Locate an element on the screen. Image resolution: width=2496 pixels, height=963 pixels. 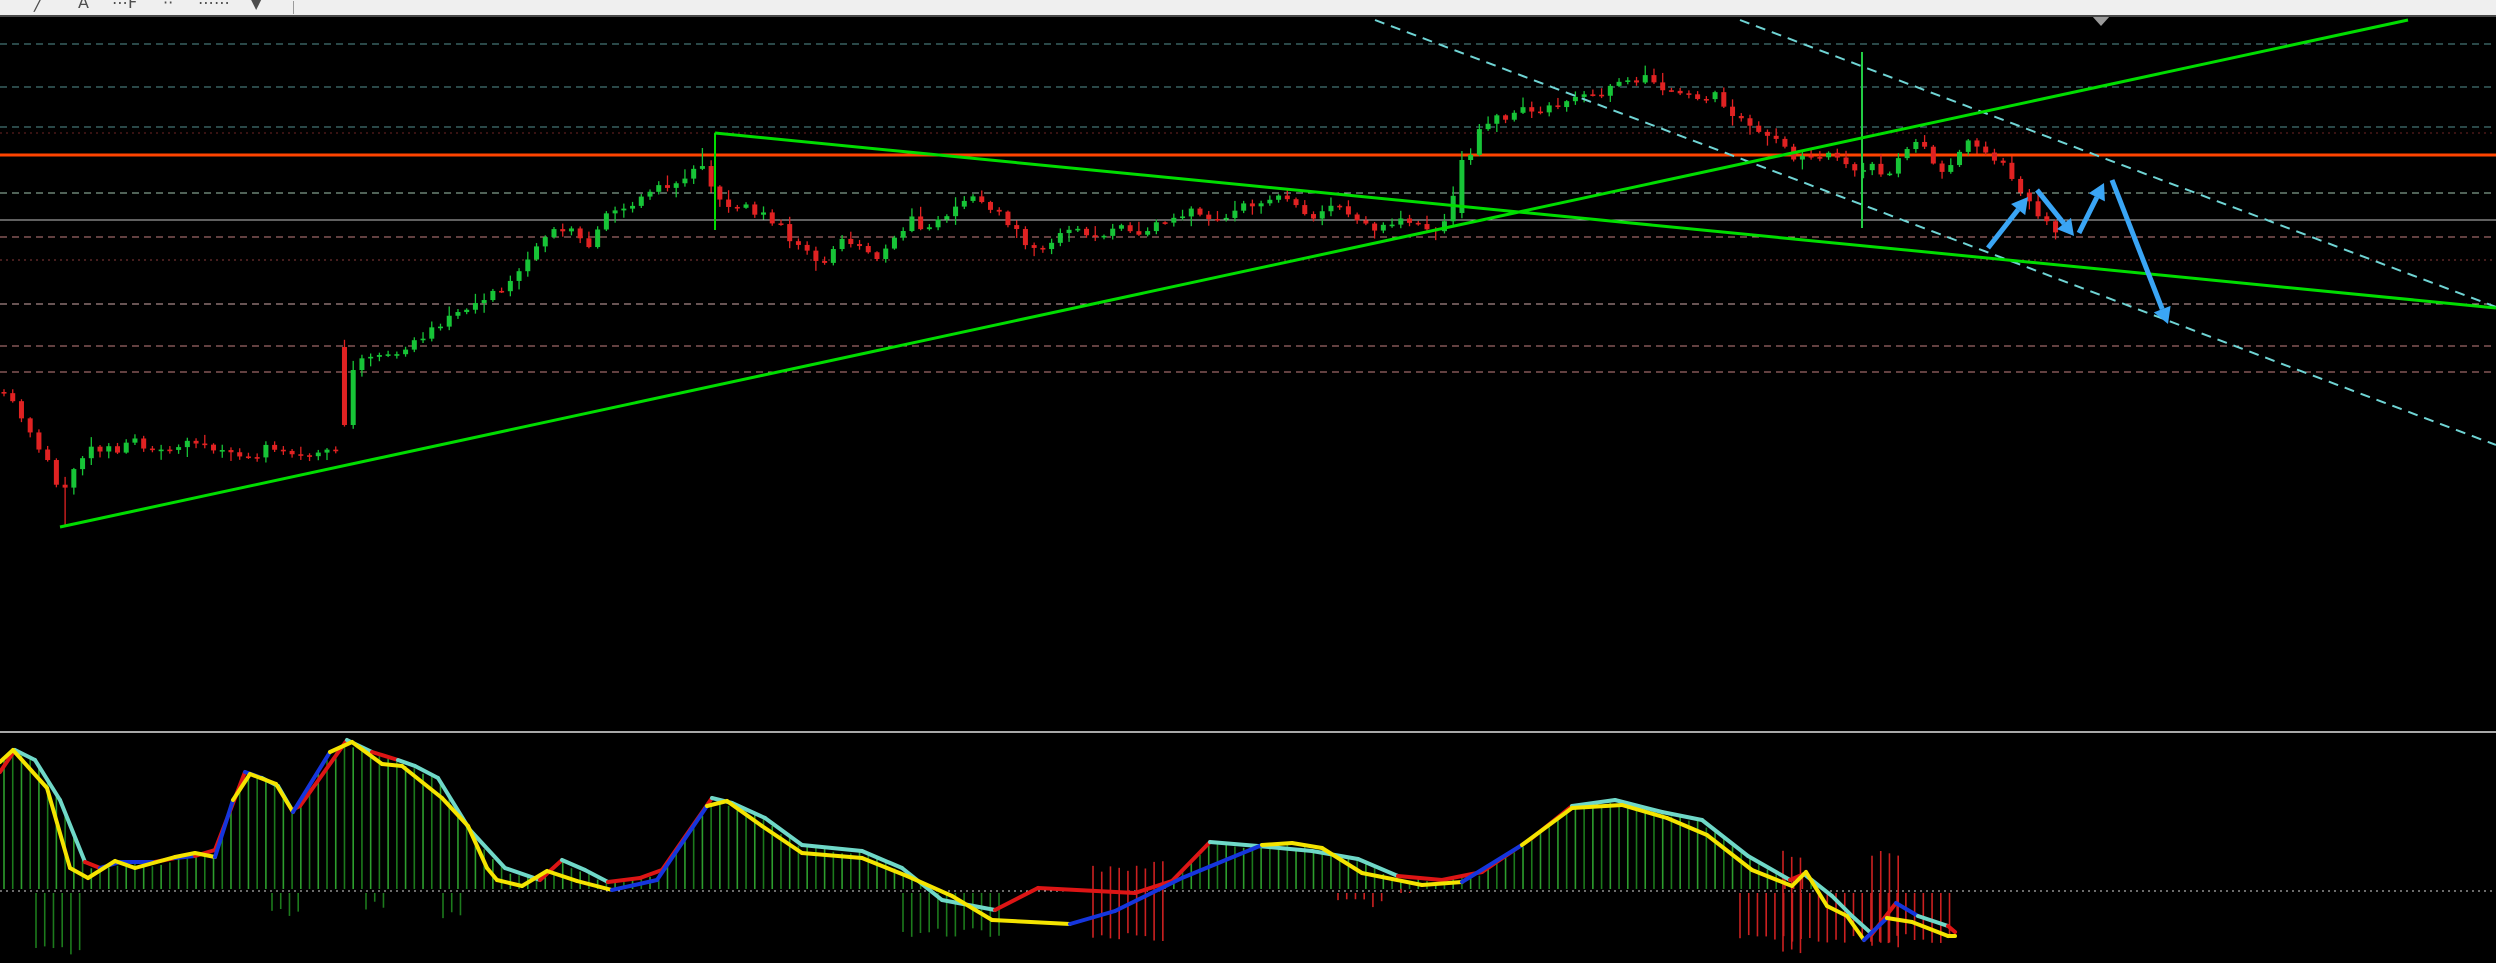
fibonacci-icon: ⋯F is located at coordinates (125, 6).